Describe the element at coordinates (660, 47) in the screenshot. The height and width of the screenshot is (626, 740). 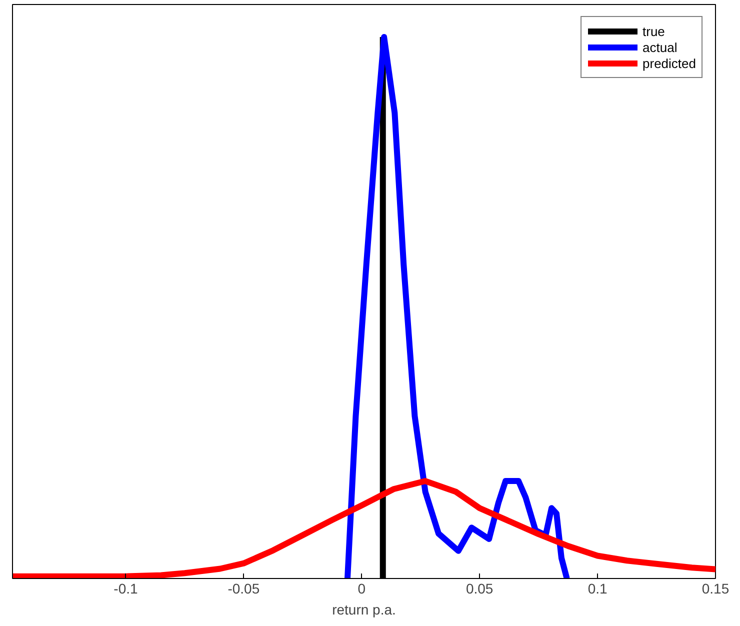
I see `legend-label: actual` at that location.